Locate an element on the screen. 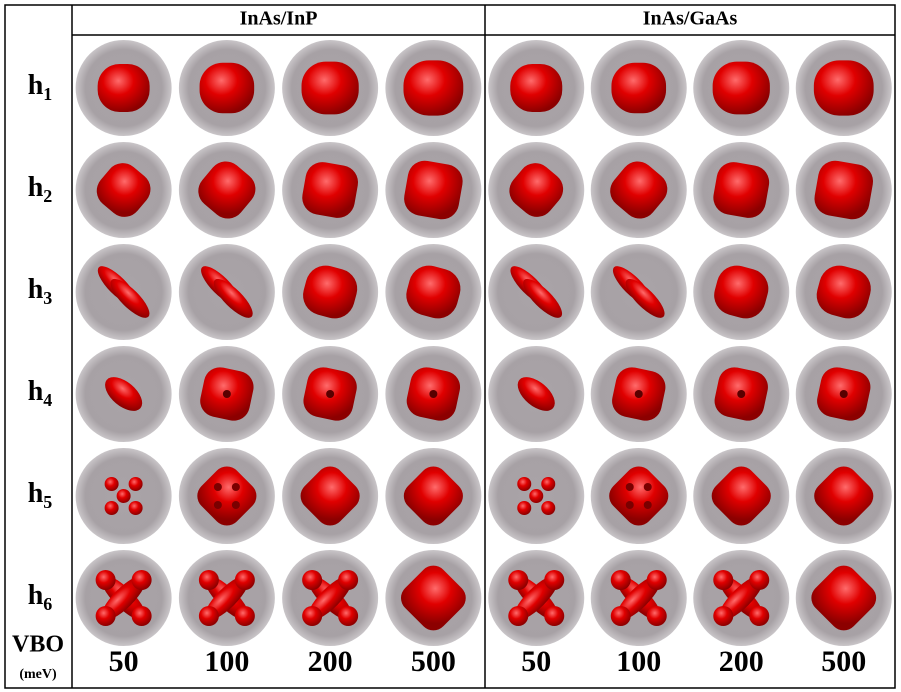 Image resolution: width=901 pixels, height=692 pixels. row-label: h6 is located at coordinates (40, 597).